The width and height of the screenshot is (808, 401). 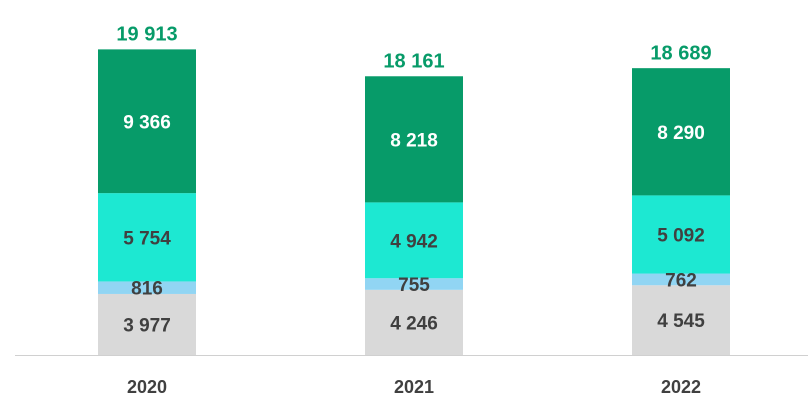 What do you see at coordinates (414, 387) in the screenshot?
I see `x-tick-label: 2021` at bounding box center [414, 387].